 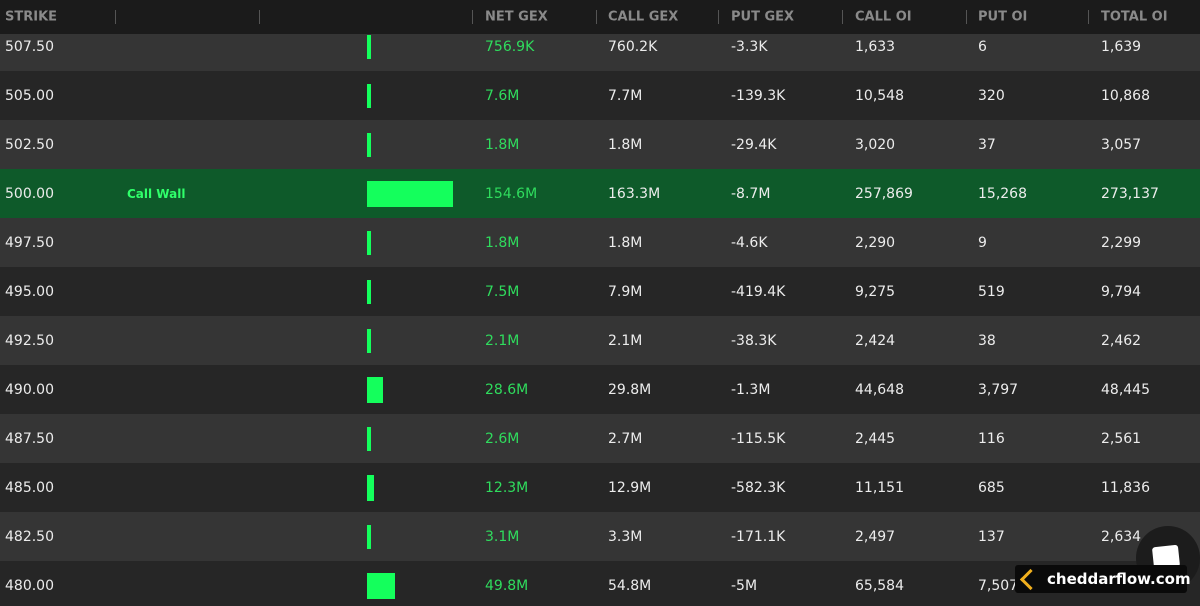 What do you see at coordinates (879, 586) in the screenshot?
I see `table-cell: 65,584` at bounding box center [879, 586].